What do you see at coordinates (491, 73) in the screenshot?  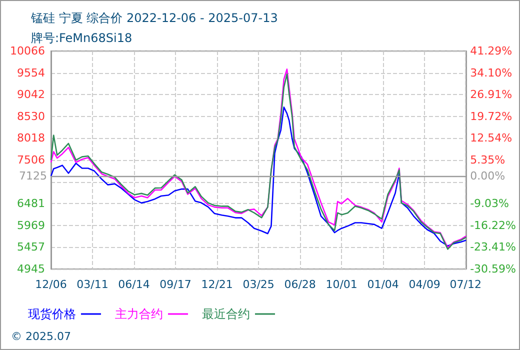 I see `y2-tick-label: 34.10%` at bounding box center [491, 73].